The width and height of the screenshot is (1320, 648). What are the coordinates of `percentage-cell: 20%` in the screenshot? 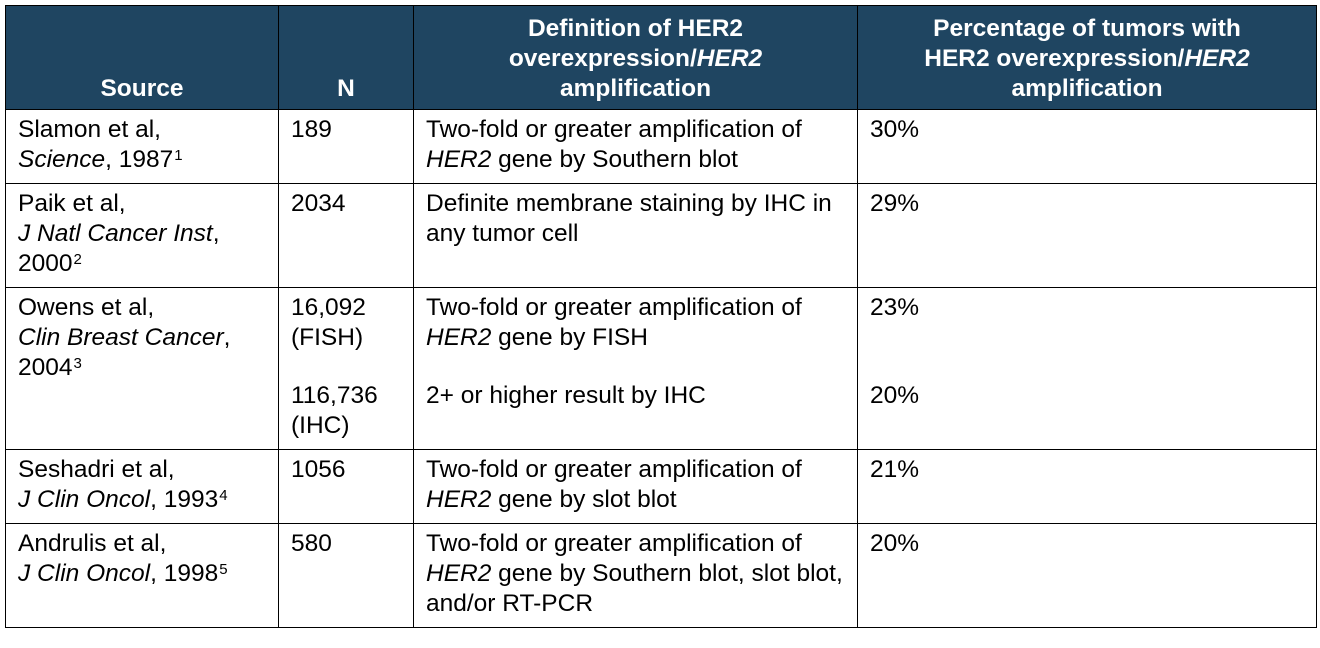 It's located at (1087, 575).